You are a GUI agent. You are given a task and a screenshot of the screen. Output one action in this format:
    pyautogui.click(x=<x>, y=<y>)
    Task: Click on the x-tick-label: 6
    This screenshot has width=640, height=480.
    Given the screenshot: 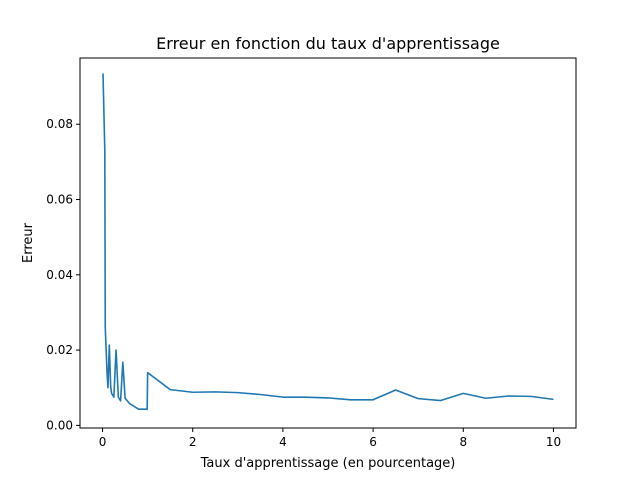 What is the action you would take?
    pyautogui.click(x=373, y=442)
    